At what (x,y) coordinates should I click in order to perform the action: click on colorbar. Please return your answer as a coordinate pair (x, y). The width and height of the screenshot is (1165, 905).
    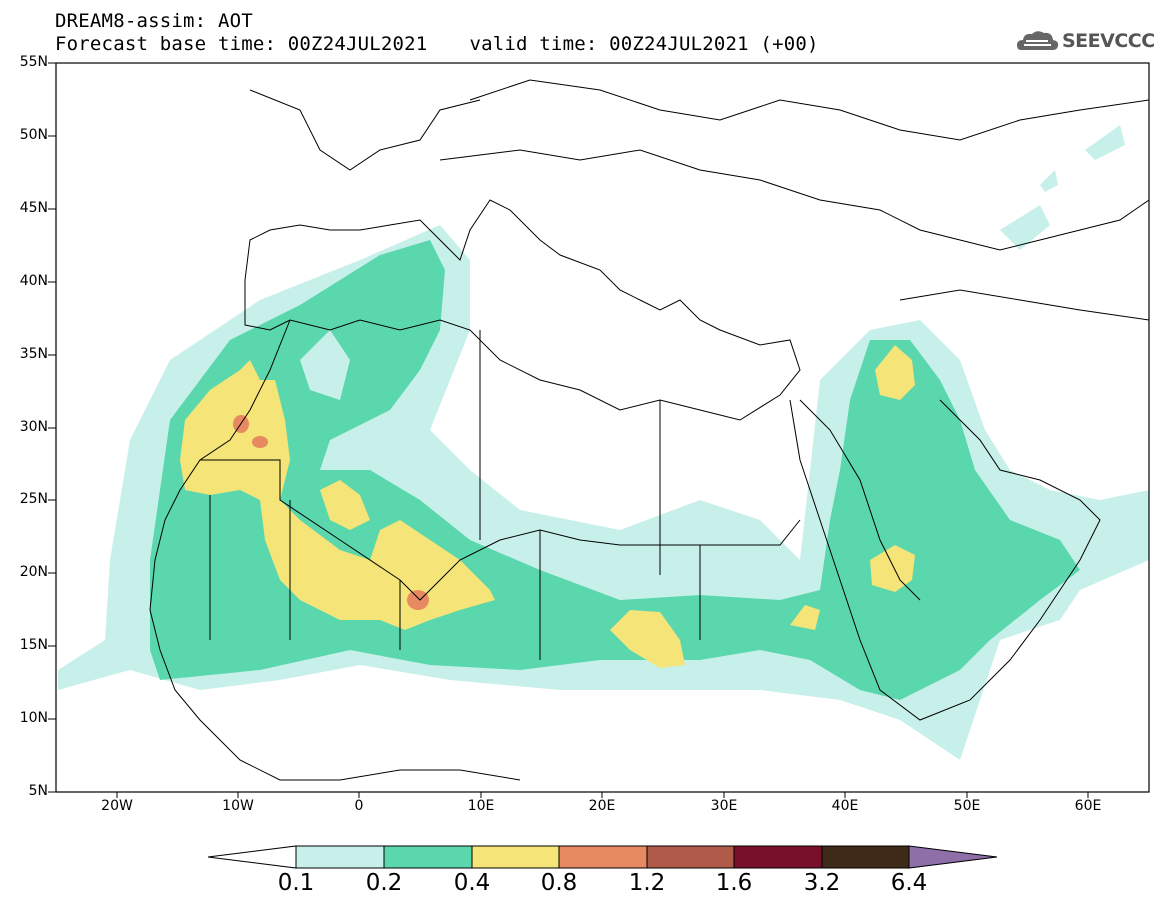
    Looking at the image, I should click on (602, 857).